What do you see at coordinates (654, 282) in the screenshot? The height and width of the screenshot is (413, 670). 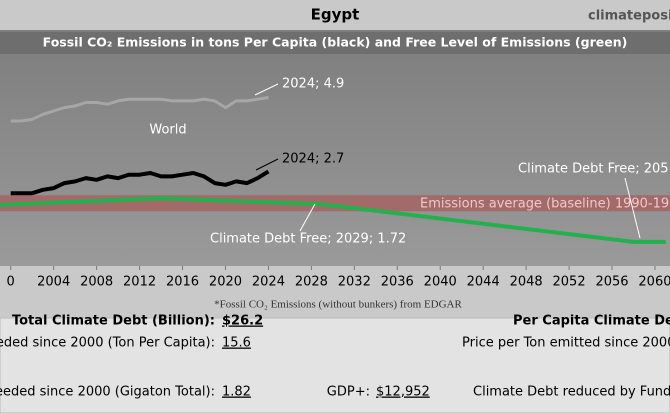 I see `x-tick-label: 2060` at bounding box center [654, 282].